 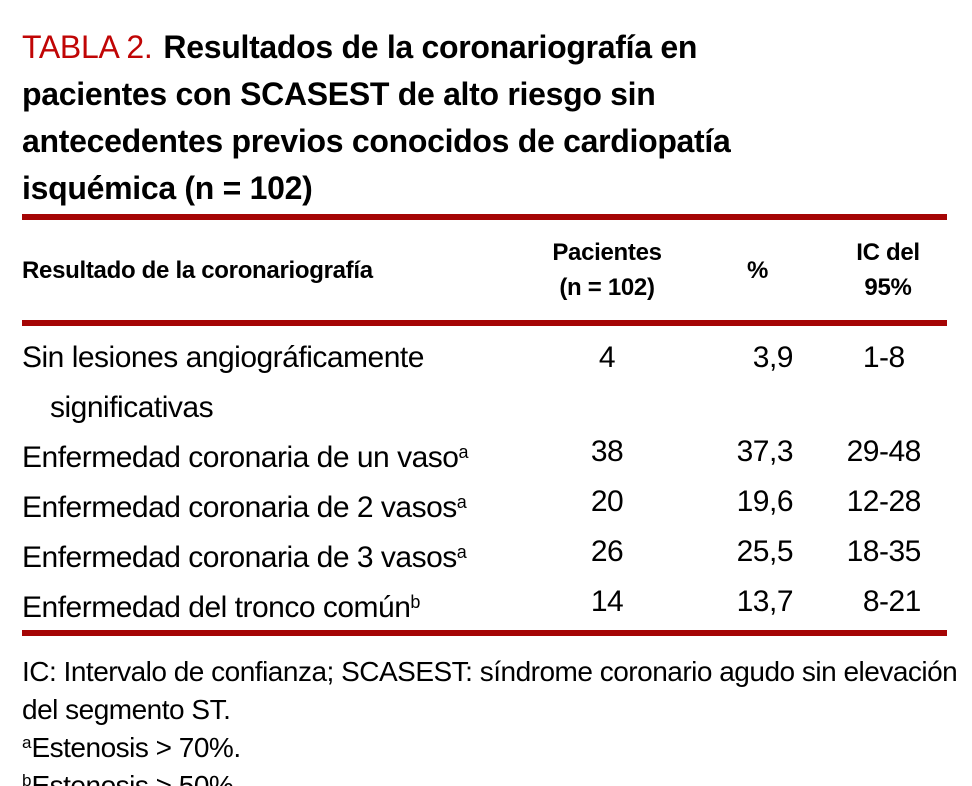 I want to click on column-header-ci: IC del 95%, so click(x=870, y=270).